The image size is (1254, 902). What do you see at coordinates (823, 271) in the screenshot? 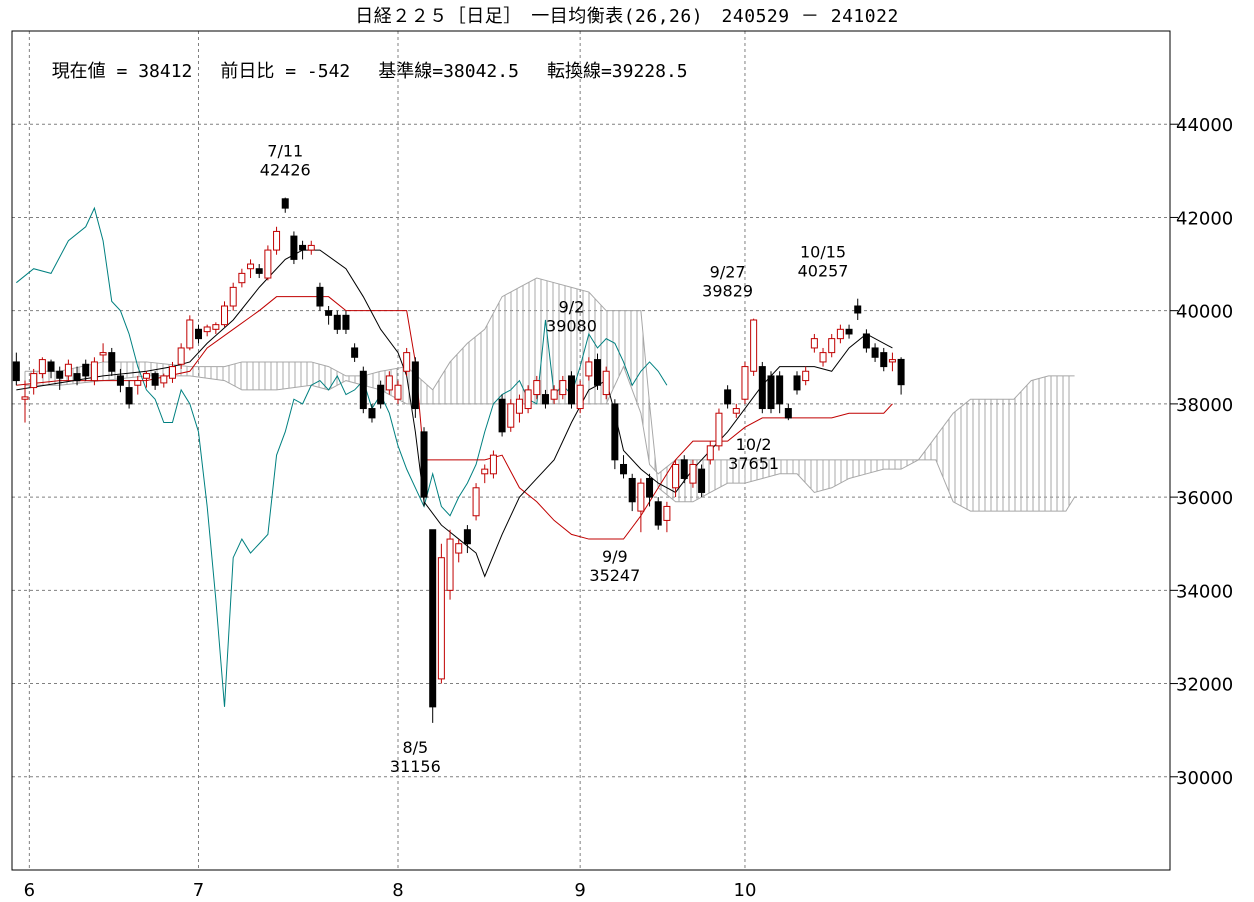
I see `annotation-value: 40257` at bounding box center [823, 271].